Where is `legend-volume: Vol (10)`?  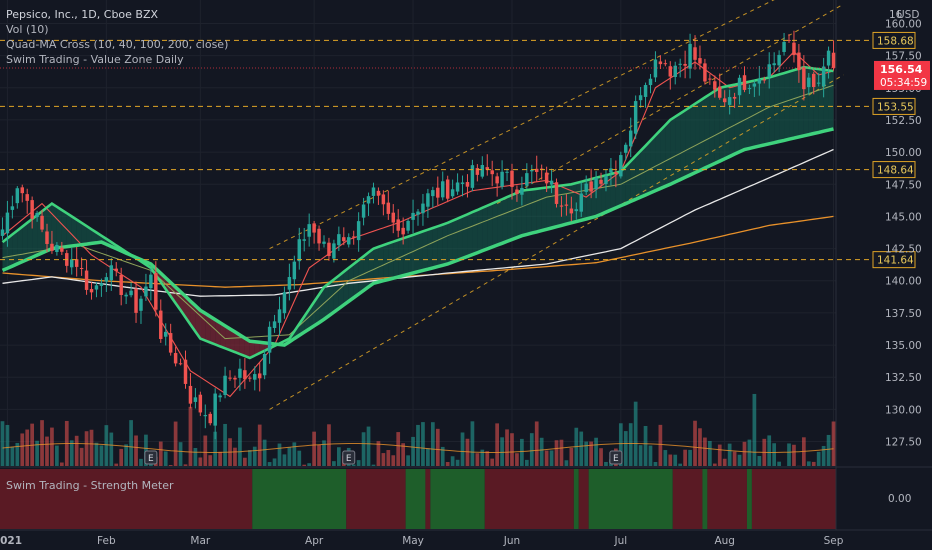 legend-volume: Vol (10) is located at coordinates (27, 29).